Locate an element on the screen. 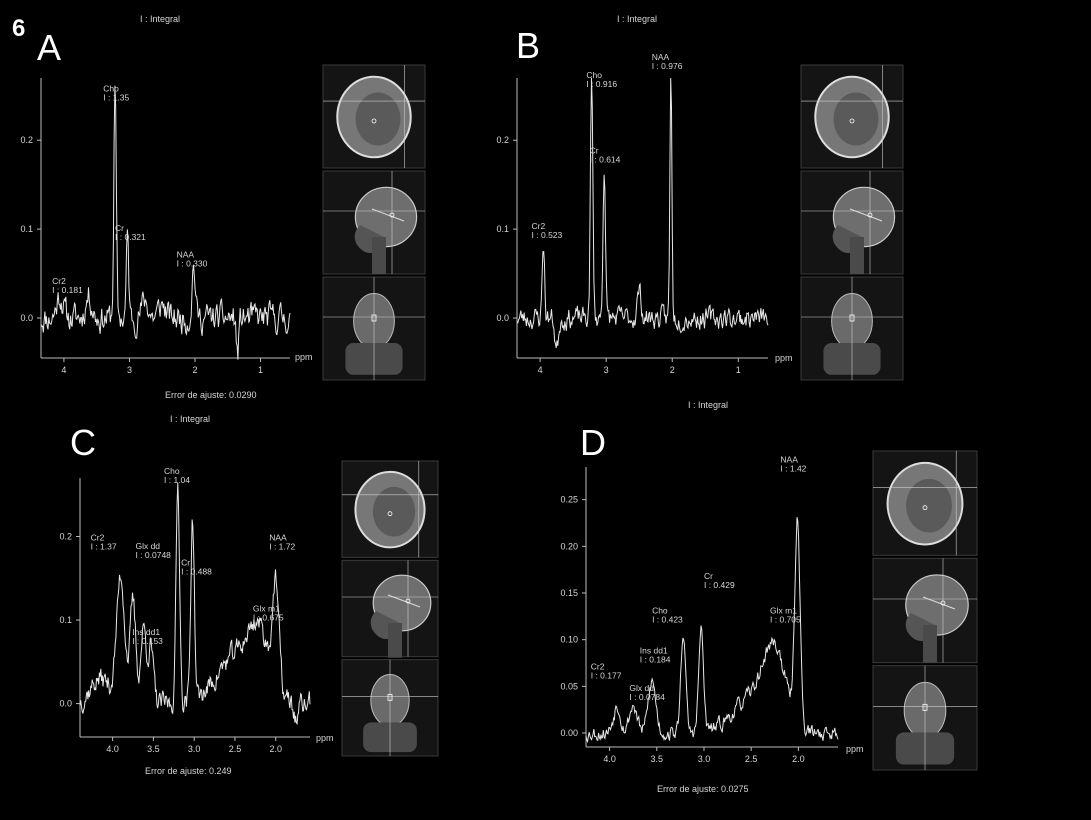  peak-value: I : 0.177 is located at coordinates (606, 676).